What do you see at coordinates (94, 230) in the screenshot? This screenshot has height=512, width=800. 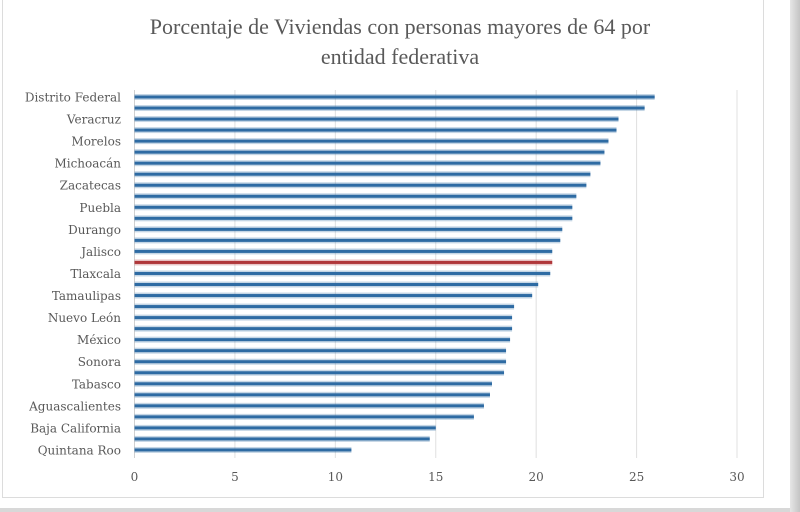 I see `category-label: Durango` at bounding box center [94, 230].